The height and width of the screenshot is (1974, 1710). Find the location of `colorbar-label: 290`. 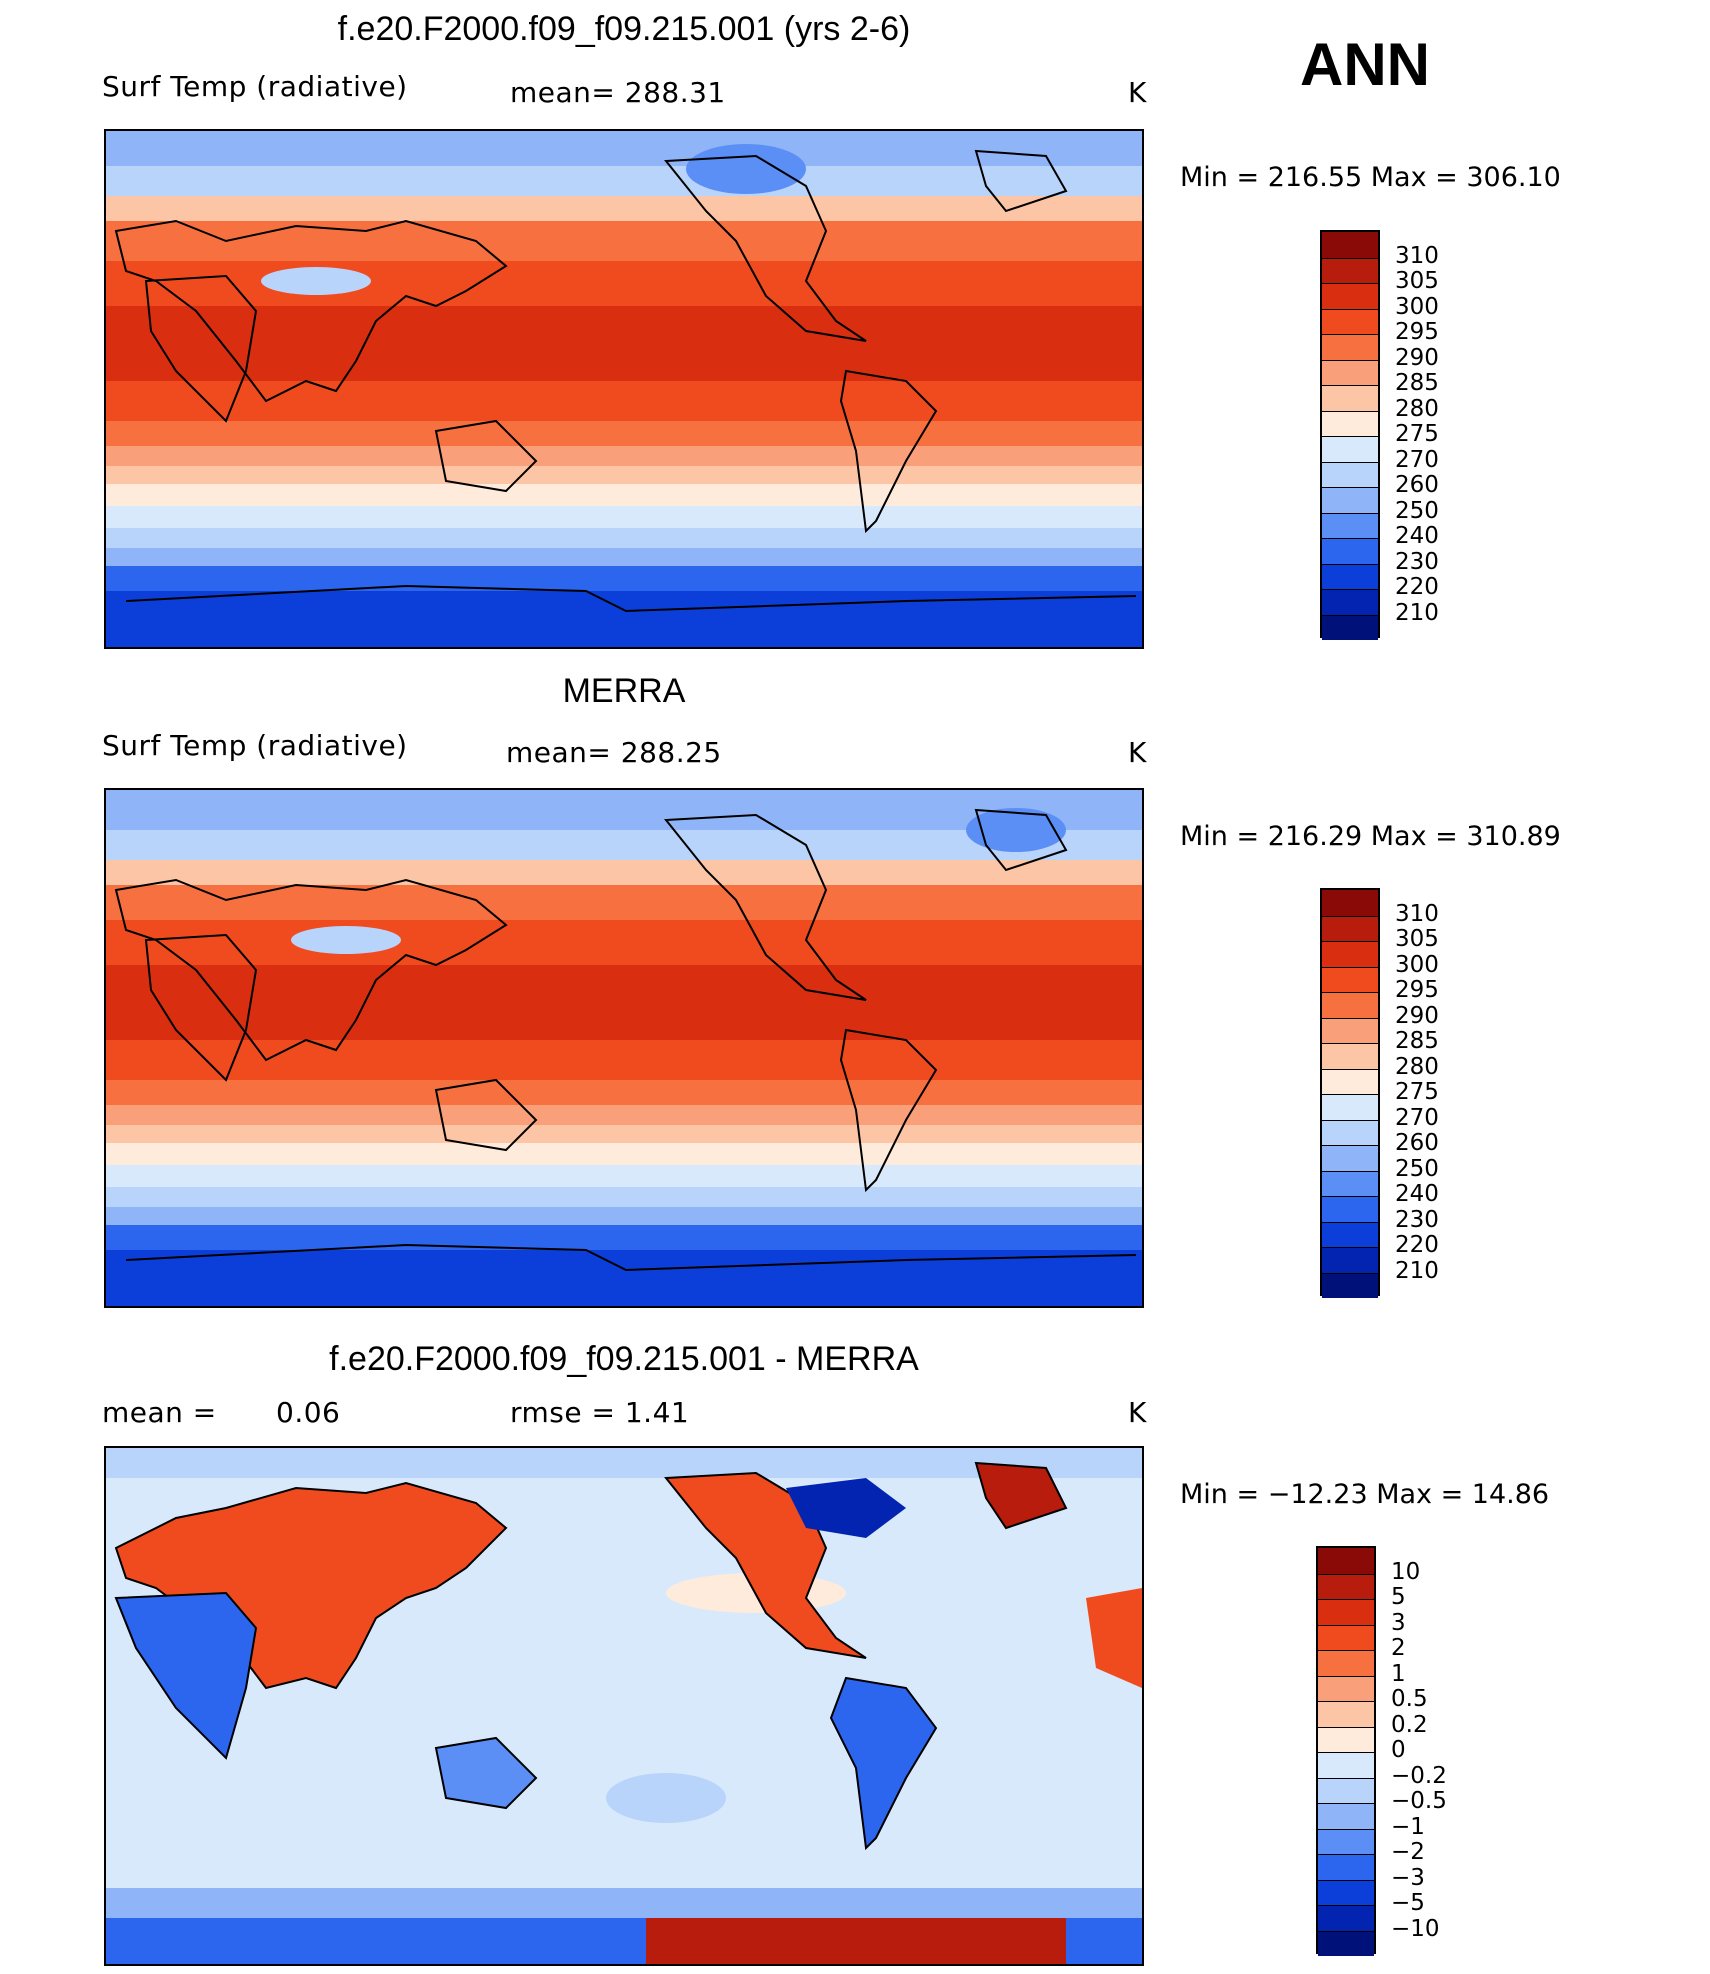

colorbar-label: 290 is located at coordinates (1417, 357).